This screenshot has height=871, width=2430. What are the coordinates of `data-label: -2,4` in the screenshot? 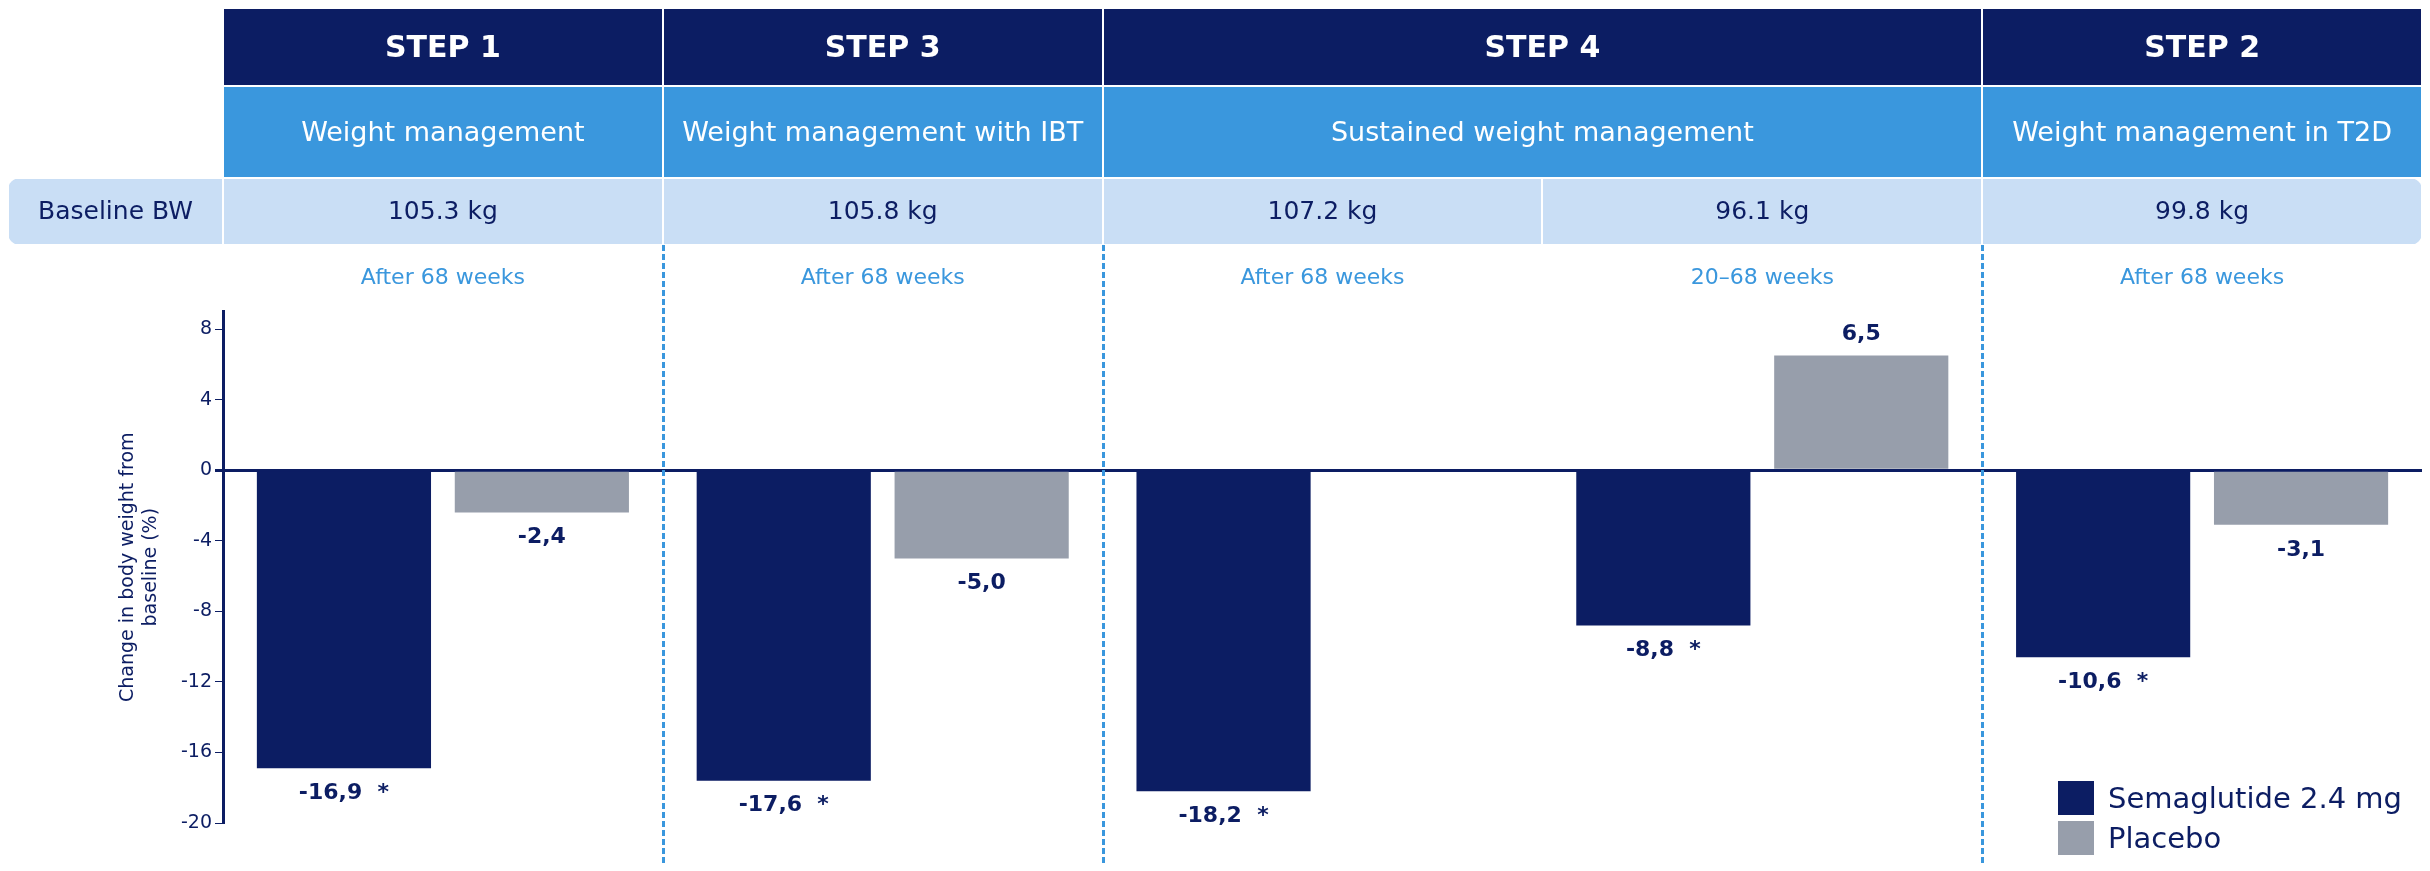 It's located at (541, 536).